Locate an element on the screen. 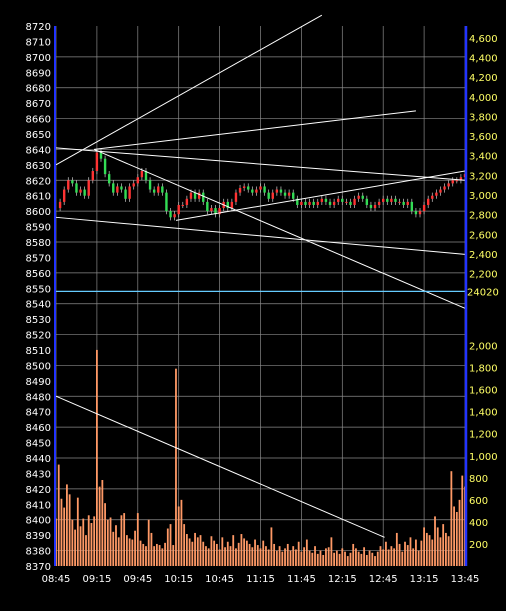 This screenshot has height=611, width=506. left-tick-label: 8570 is located at coordinates (38, 258).